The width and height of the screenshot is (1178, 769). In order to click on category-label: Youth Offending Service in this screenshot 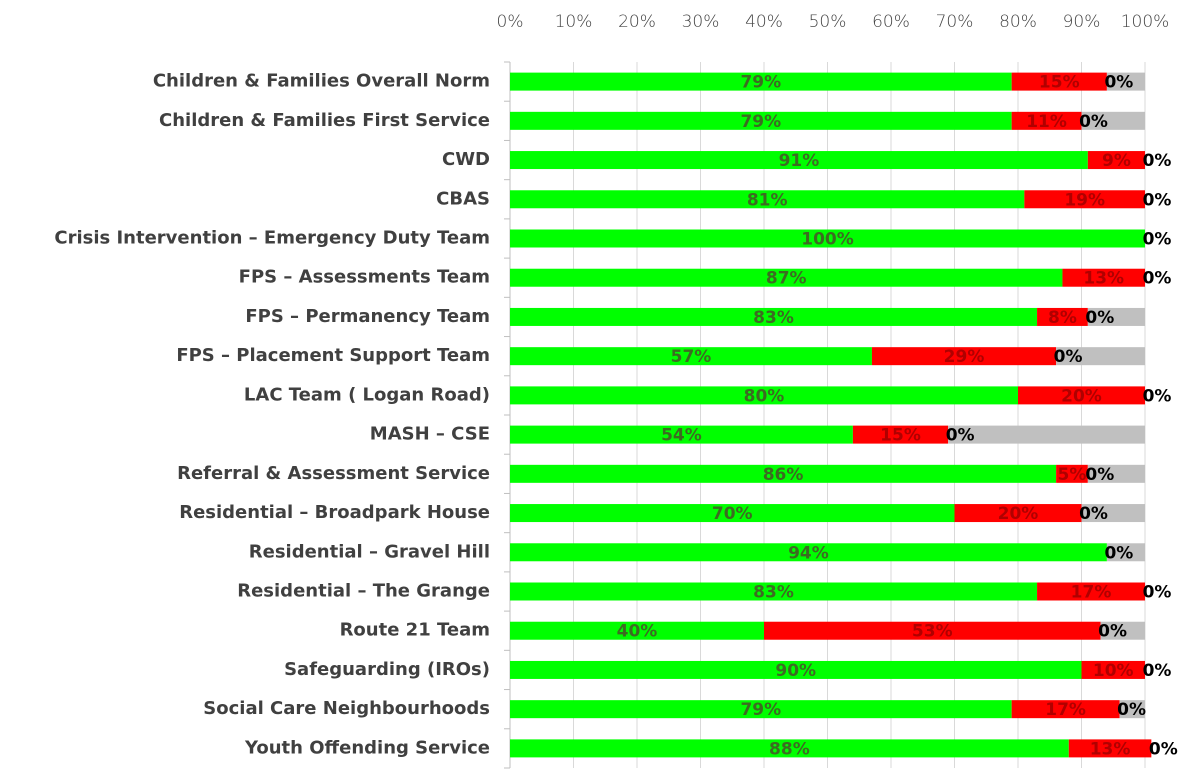, I will do `click(367, 747)`.